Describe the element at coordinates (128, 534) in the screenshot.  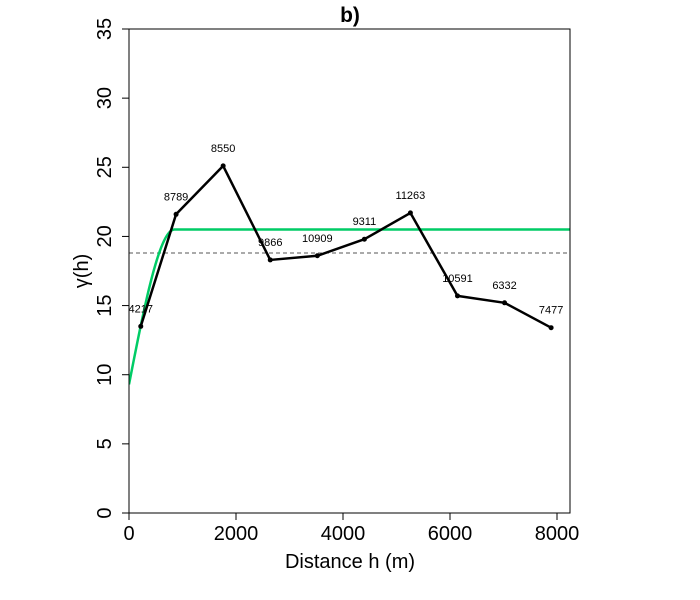
I see `x-tick-label: 0` at that location.